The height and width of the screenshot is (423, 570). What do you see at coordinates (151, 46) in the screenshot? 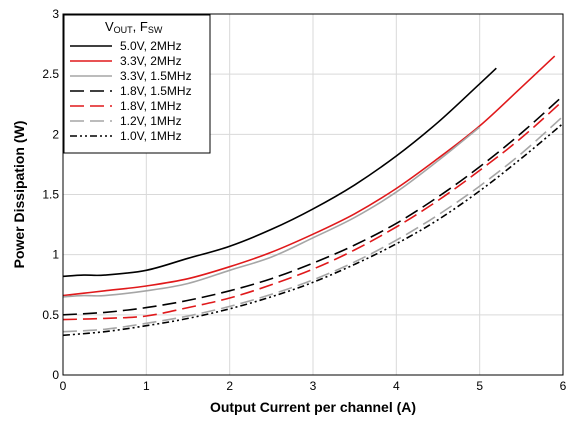
I see `legend-label: 5.0V, 2MHz` at bounding box center [151, 46].